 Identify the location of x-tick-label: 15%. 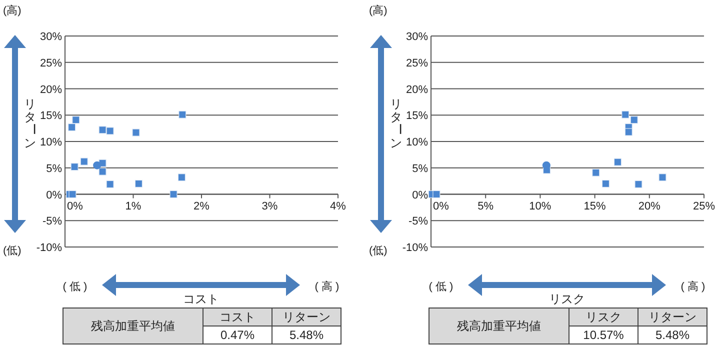
(595, 206).